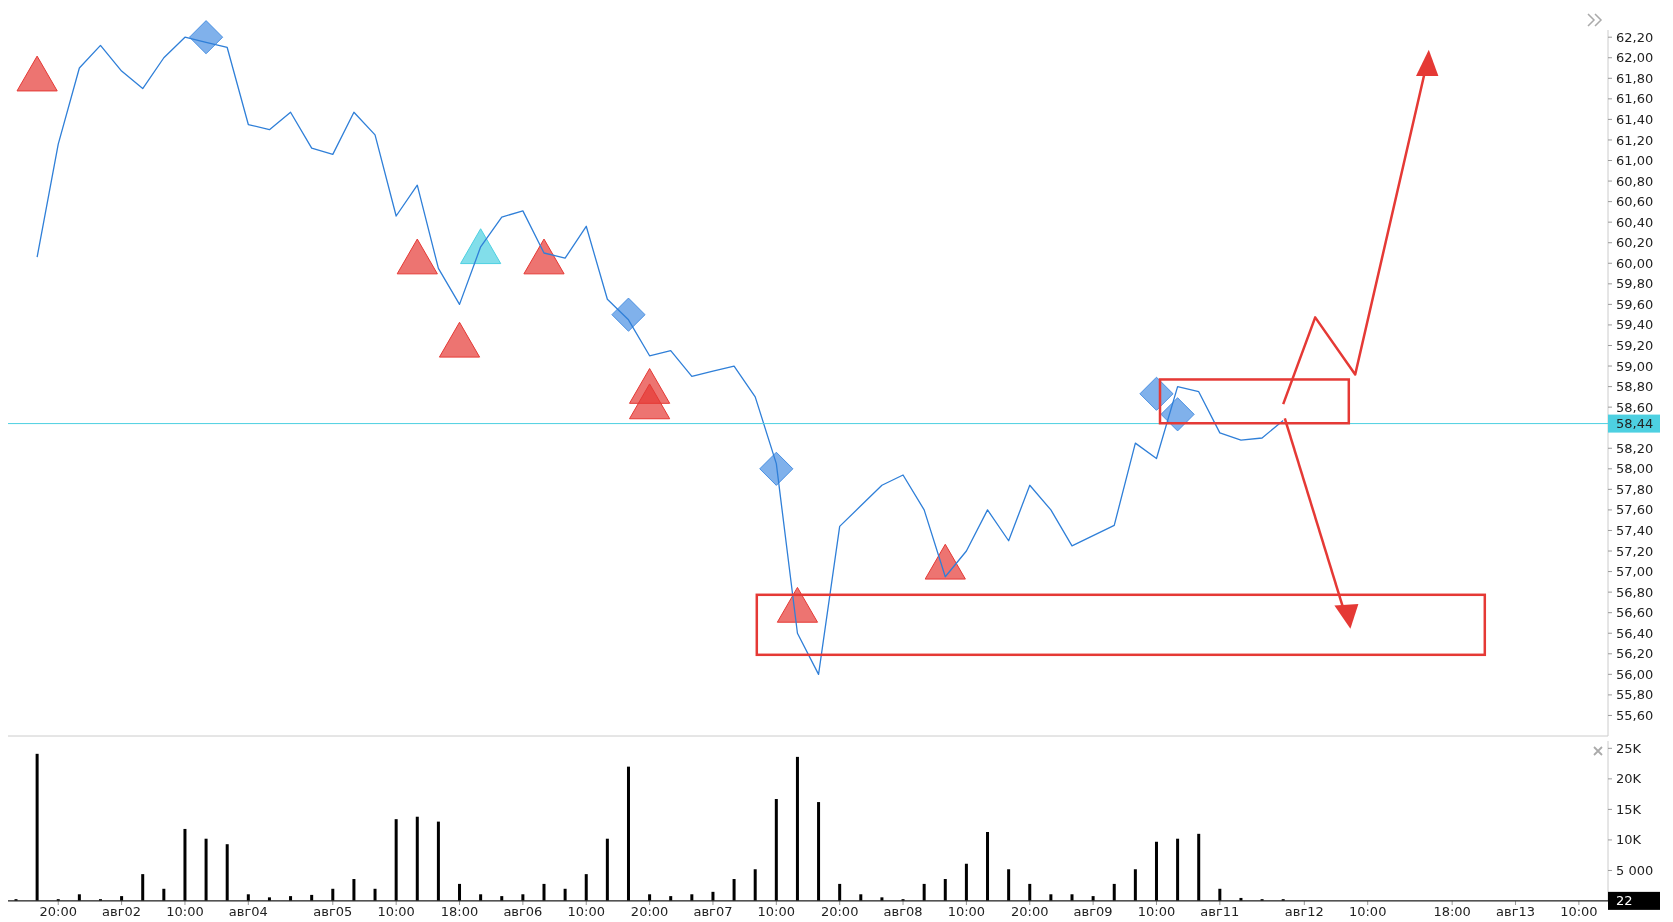 The image size is (1673, 922). What do you see at coordinates (1635, 161) in the screenshot?
I see `y-tick-label: 61,00` at bounding box center [1635, 161].